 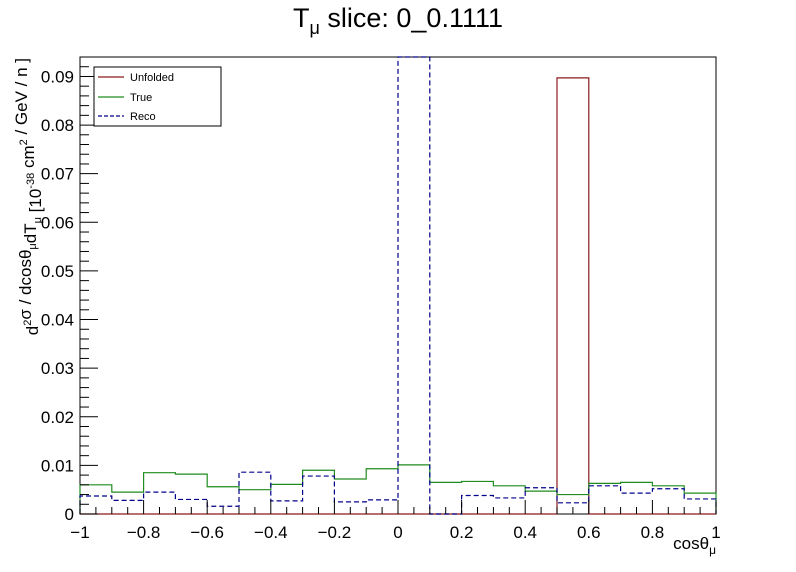 I want to click on x-tick-label: 0.6, so click(x=589, y=532).